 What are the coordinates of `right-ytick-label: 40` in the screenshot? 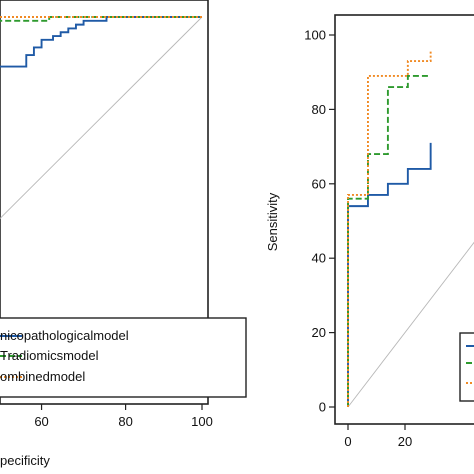 It's located at (319, 258).